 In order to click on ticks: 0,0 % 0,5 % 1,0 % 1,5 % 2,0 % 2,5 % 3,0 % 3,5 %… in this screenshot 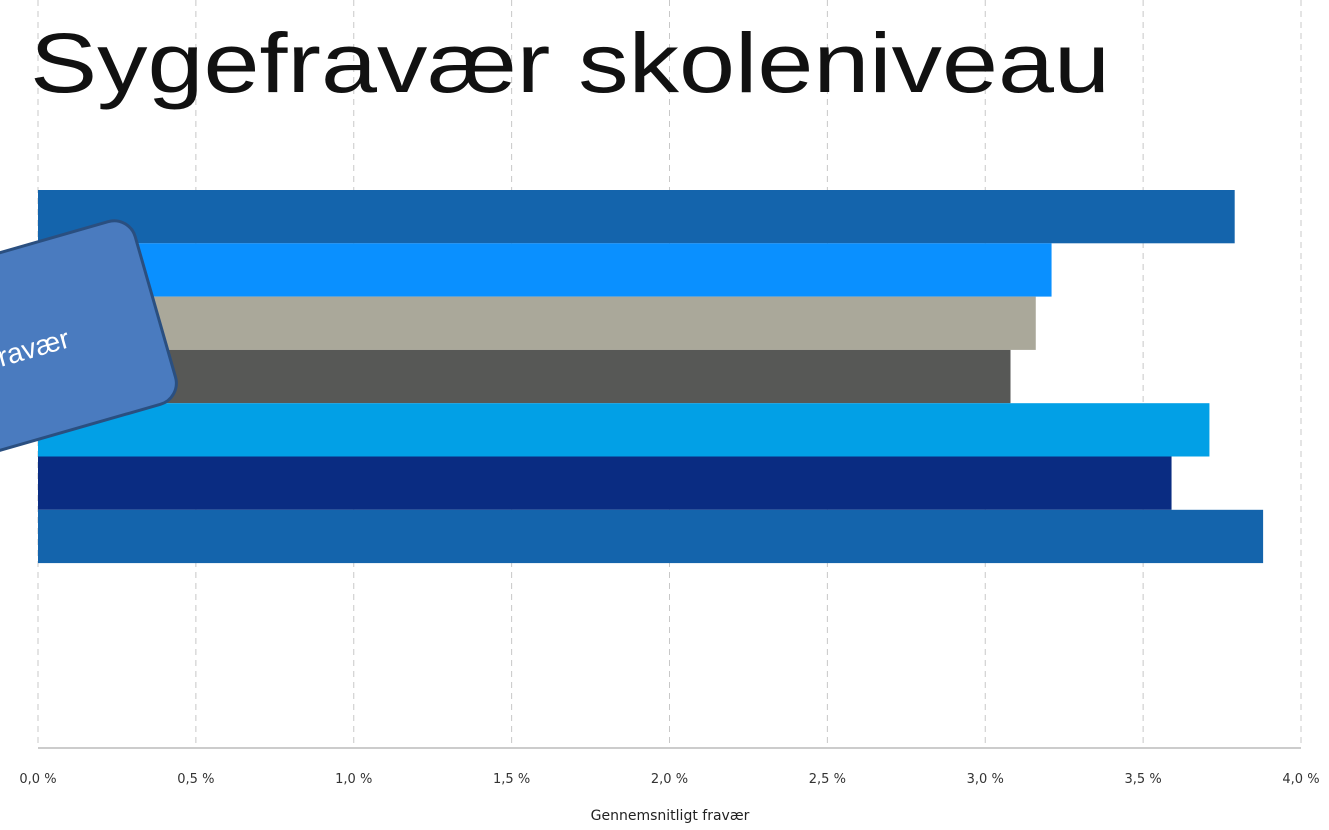, I will do `click(669, 779)`.